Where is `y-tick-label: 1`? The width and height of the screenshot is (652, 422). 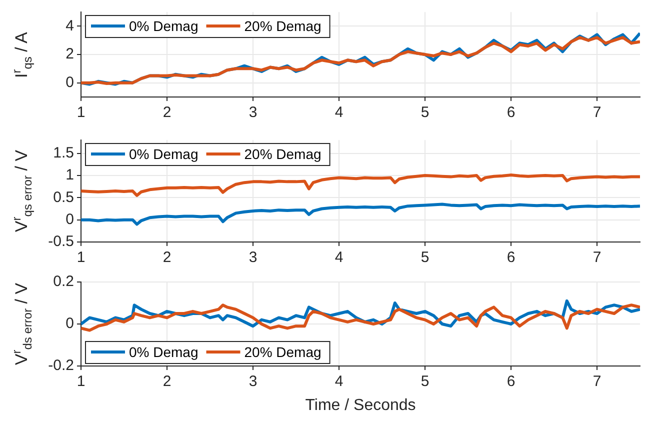
y-tick-label: 1 is located at coordinates (70, 175).